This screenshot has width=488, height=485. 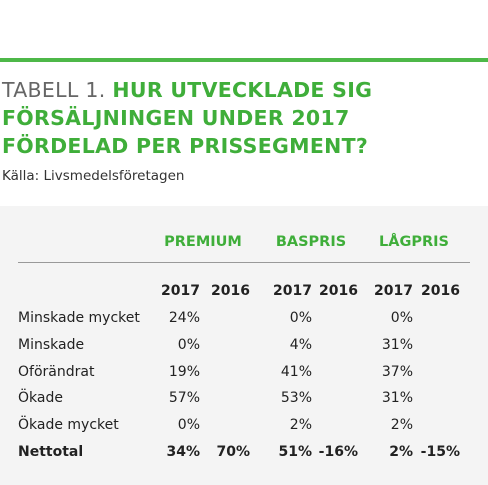 I want to click on row-label: Nettotal, so click(x=51, y=452).